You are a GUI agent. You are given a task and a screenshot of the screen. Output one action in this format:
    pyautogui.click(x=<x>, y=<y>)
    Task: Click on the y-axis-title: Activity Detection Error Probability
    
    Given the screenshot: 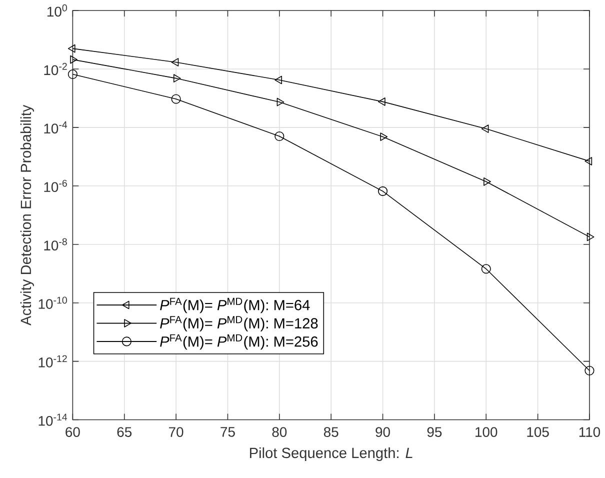 What is the action you would take?
    pyautogui.click(x=27, y=215)
    